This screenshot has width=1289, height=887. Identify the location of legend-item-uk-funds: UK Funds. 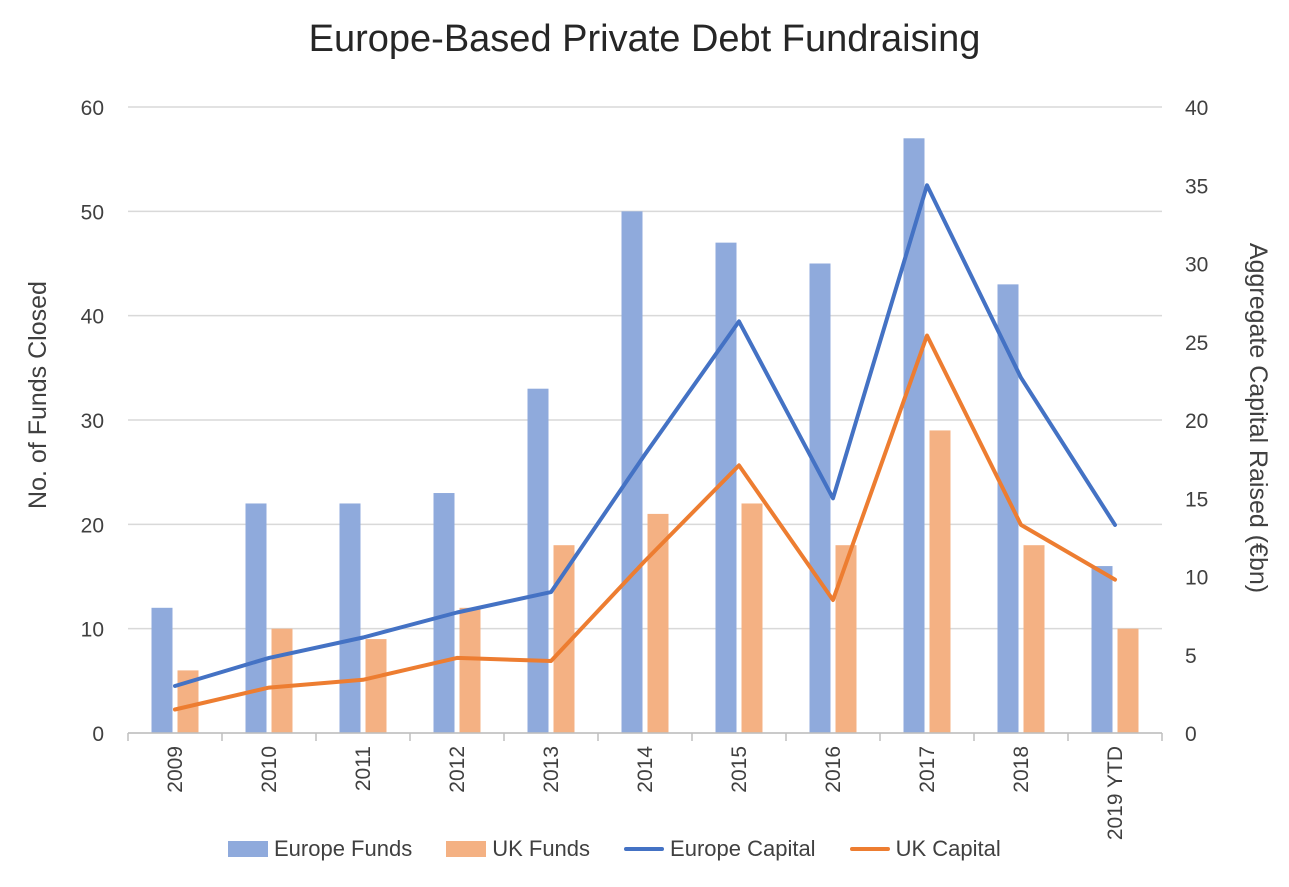
(518, 849).